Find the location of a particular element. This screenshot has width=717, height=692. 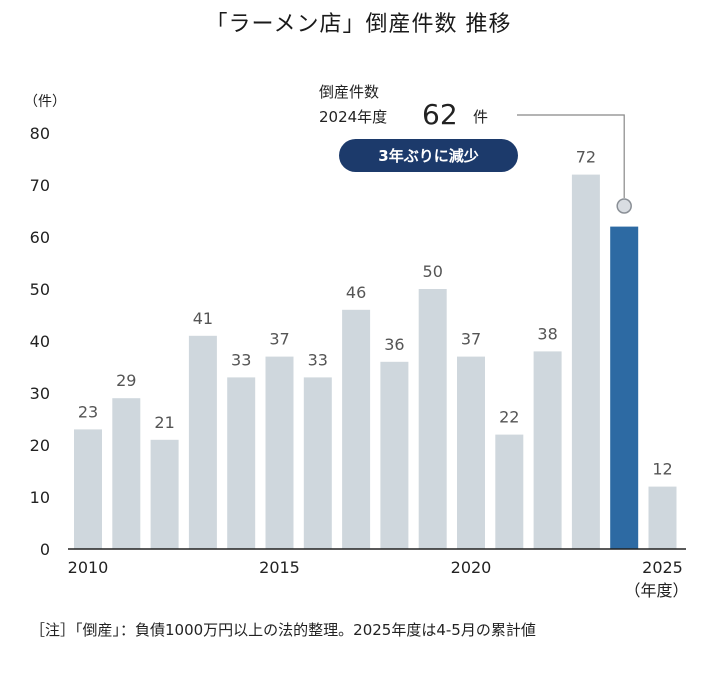

callout-badge-text: 3年ぶりに減少 is located at coordinates (428, 156).